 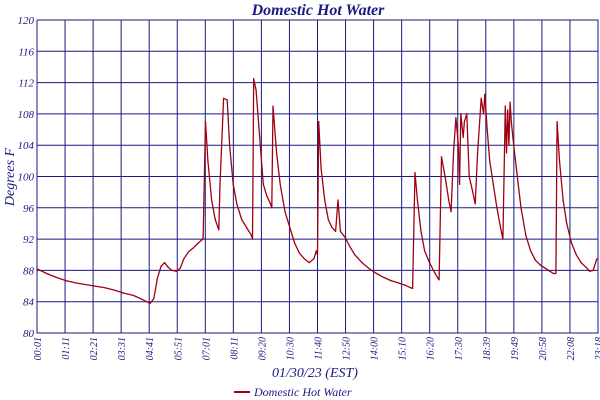 I want to click on y-tick-label: 108, so click(x=26, y=115).